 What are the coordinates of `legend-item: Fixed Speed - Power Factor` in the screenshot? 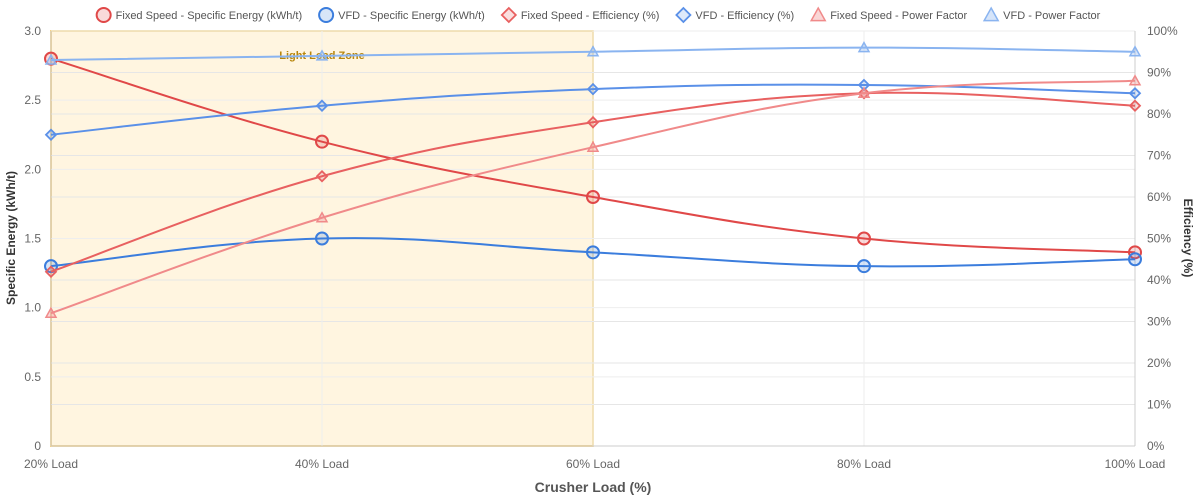 It's located at (888, 14).